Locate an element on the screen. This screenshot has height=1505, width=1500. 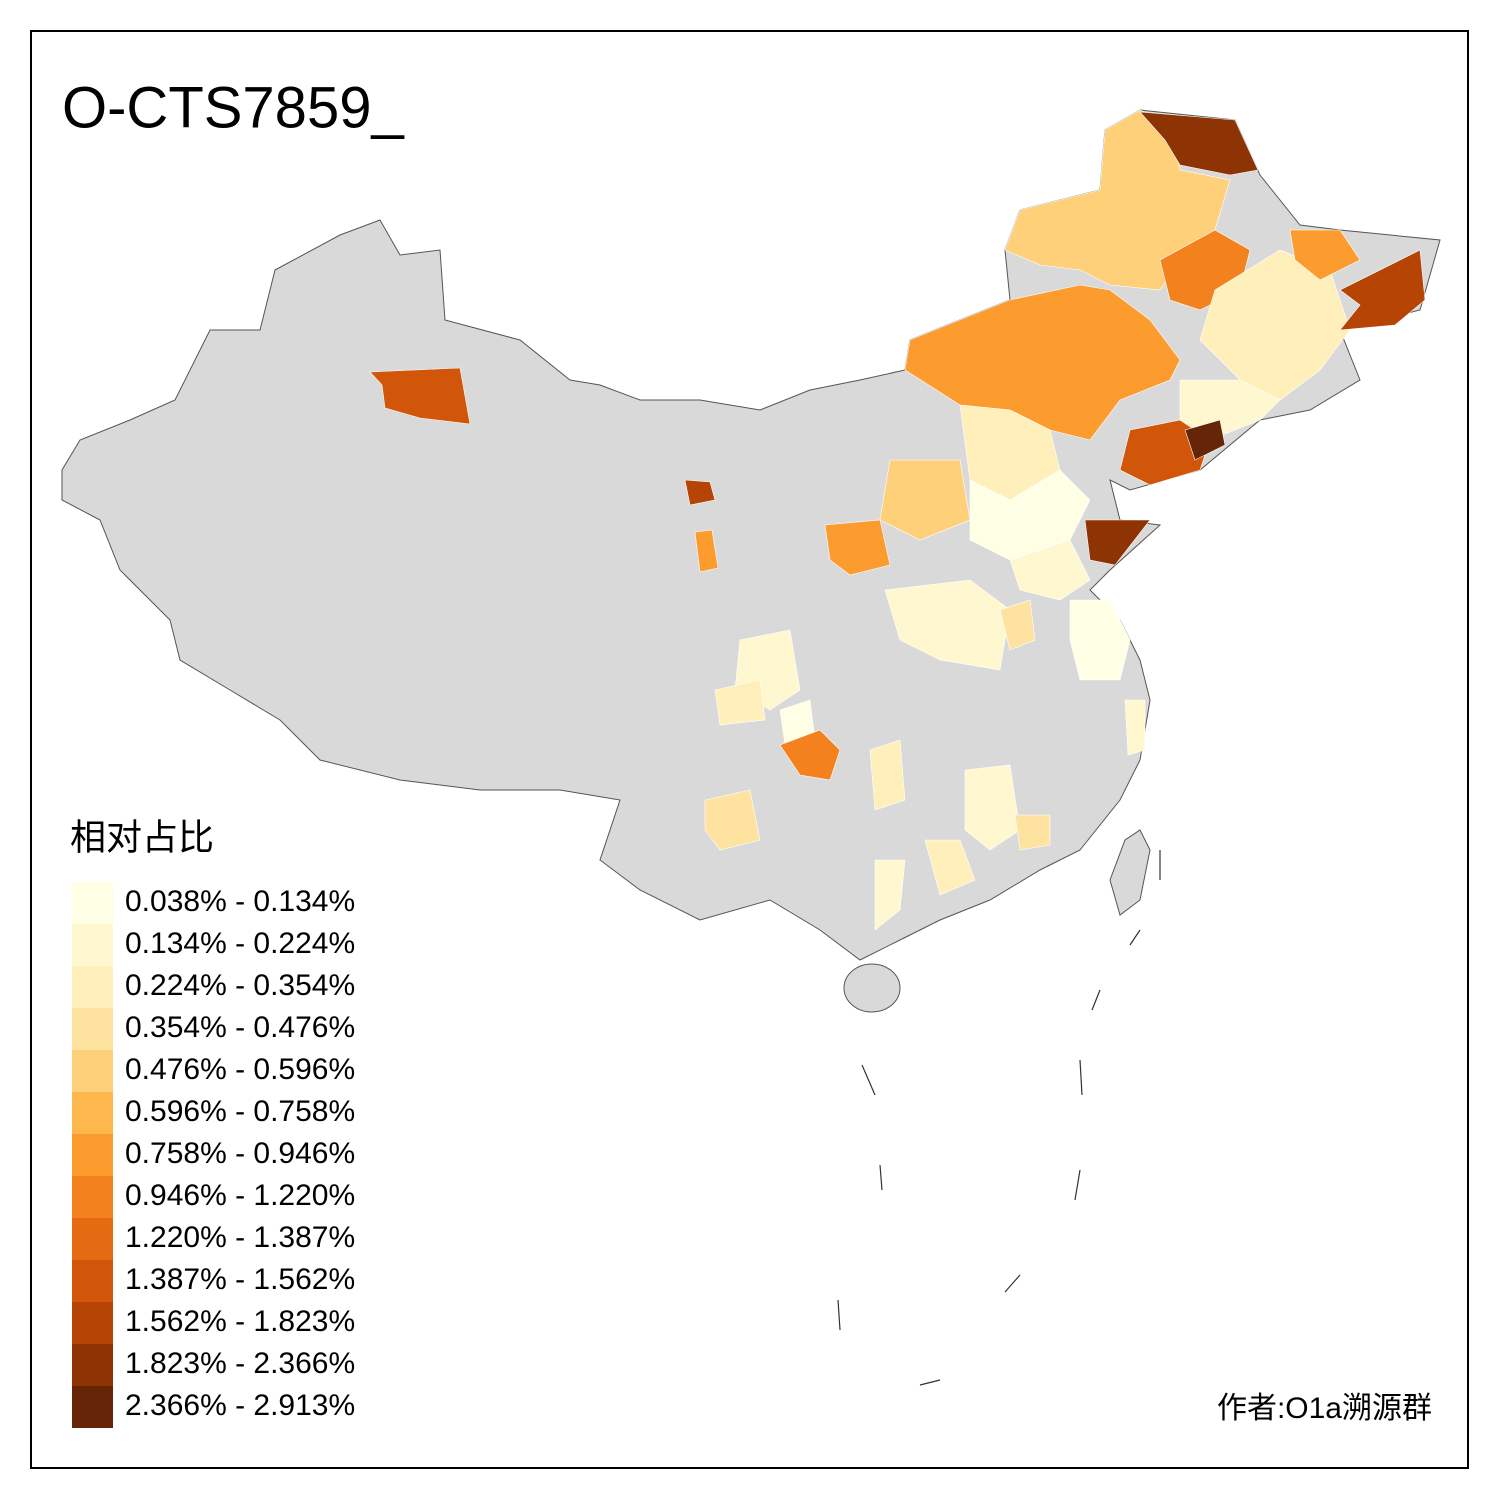
legend-label: 0.596% - 0.758% is located at coordinates (240, 1111).